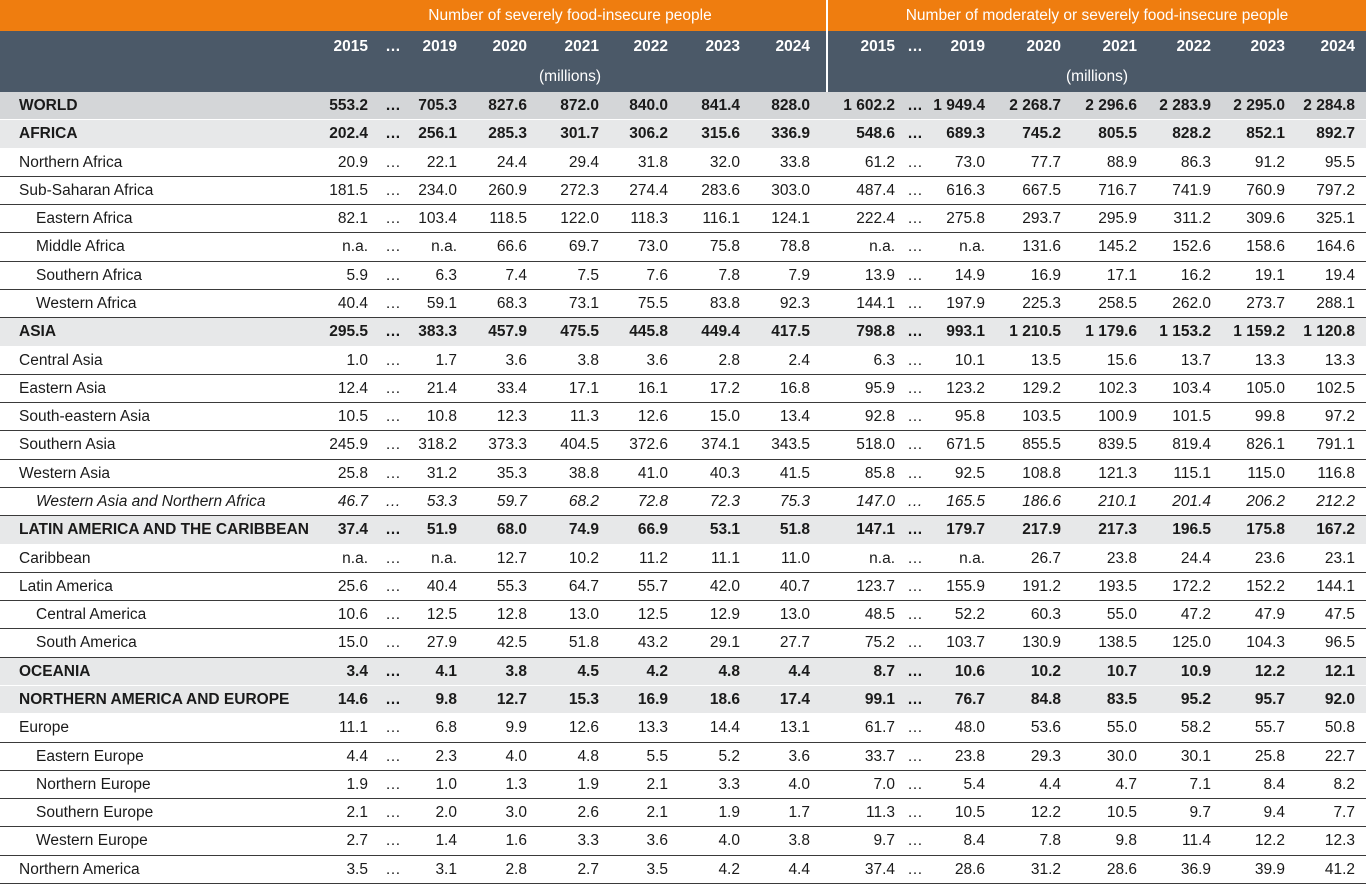 The width and height of the screenshot is (1366, 884). What do you see at coordinates (1339, 643) in the screenshot?
I see `value-cell: 96.5` at bounding box center [1339, 643].